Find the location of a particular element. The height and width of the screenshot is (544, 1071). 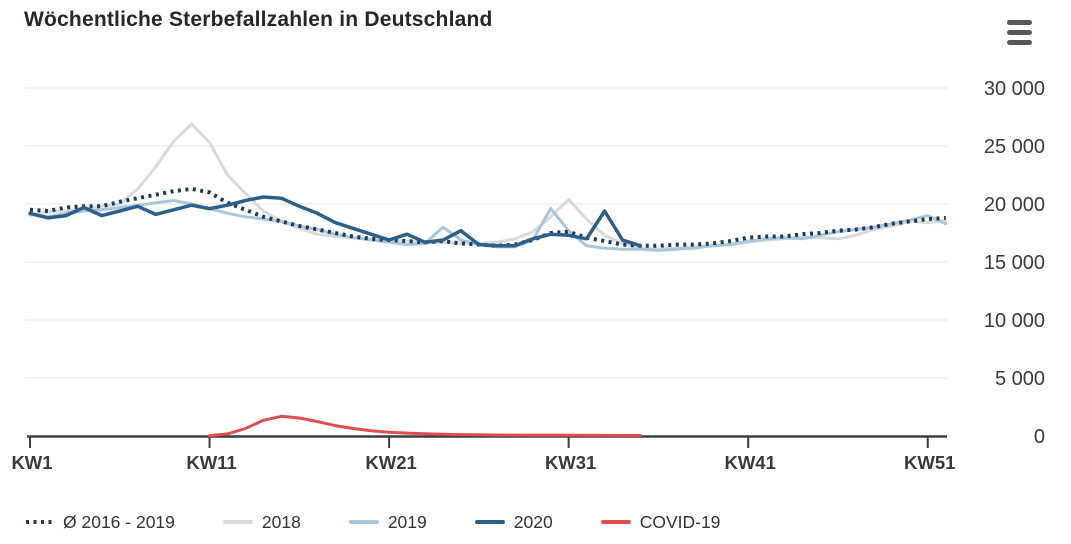

legend-item: 2020 is located at coordinates (513, 522).